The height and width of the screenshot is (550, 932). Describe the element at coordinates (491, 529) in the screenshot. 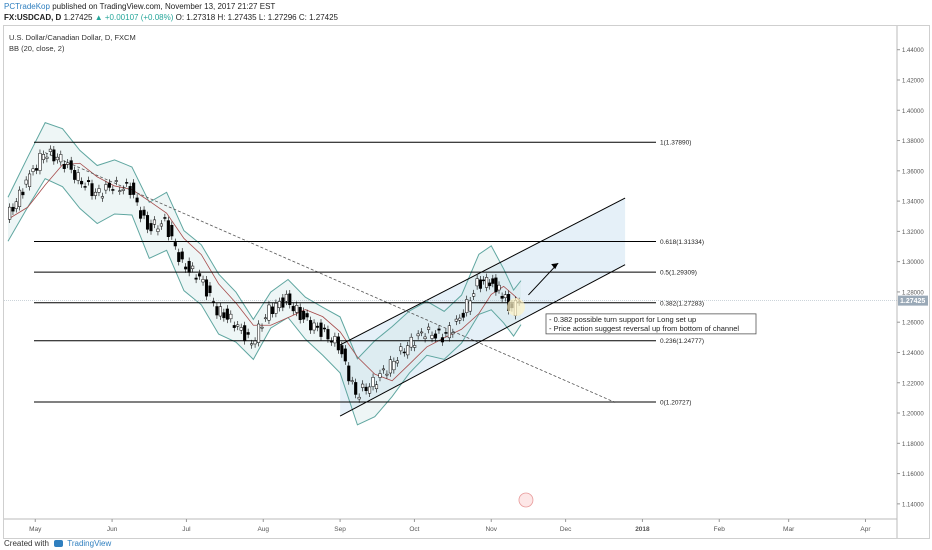

I see `x-tick-label: Nov` at that location.